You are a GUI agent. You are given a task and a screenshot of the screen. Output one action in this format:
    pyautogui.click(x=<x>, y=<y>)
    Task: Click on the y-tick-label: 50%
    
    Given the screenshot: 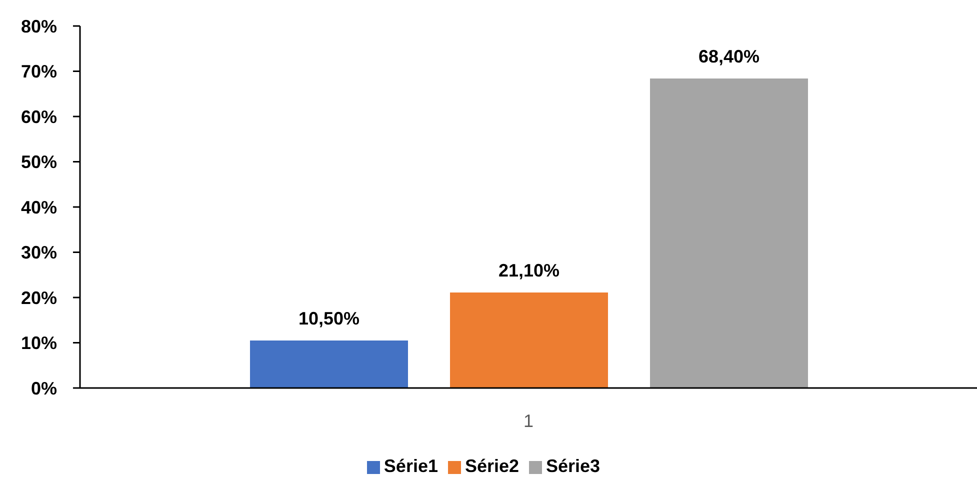 What is the action you would take?
    pyautogui.click(x=38, y=162)
    